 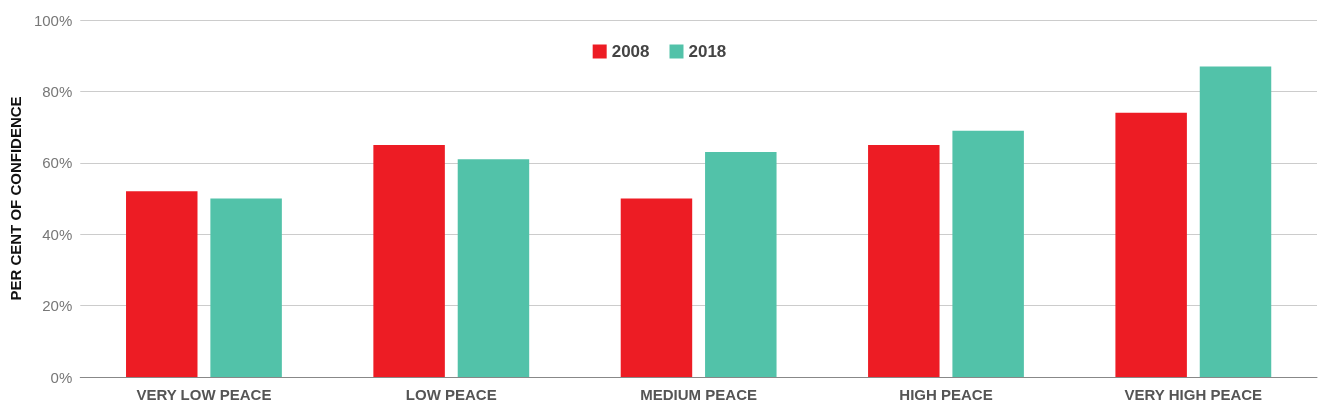 I want to click on y-tick-label: 100%, so click(x=53, y=20).